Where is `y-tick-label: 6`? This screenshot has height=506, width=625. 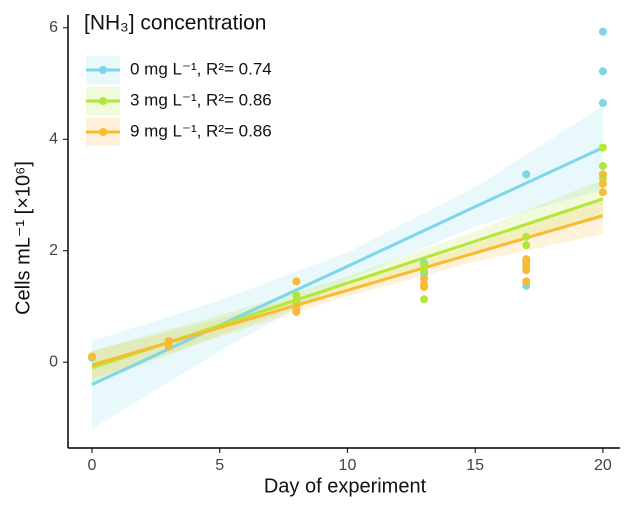
y-tick-label: 6 is located at coordinates (53, 27).